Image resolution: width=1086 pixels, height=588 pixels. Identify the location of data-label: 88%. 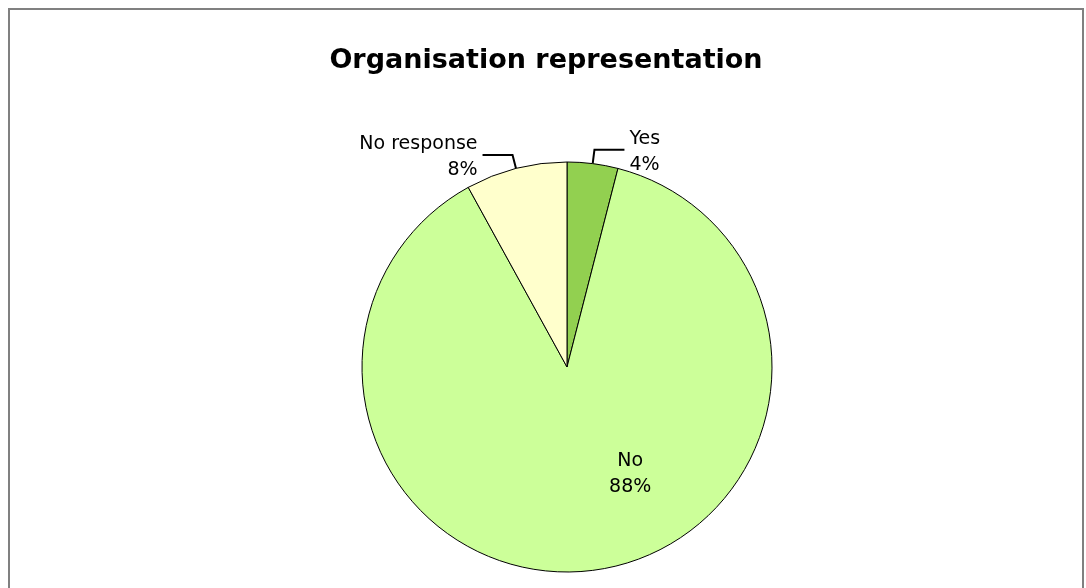
(630, 484).